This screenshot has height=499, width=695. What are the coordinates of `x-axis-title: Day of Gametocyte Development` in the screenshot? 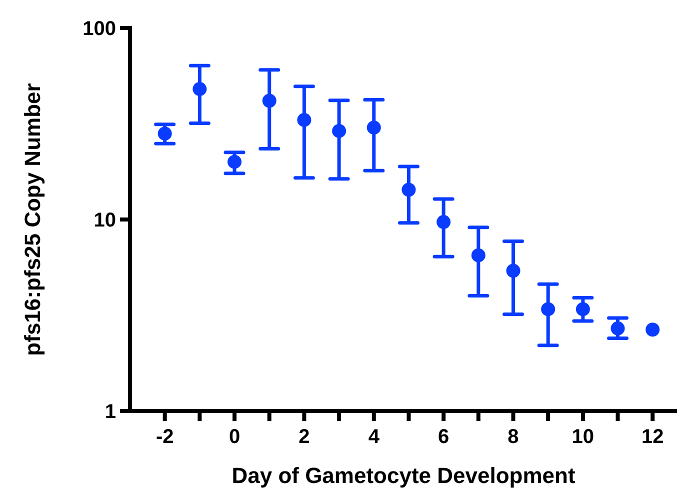 It's located at (404, 475).